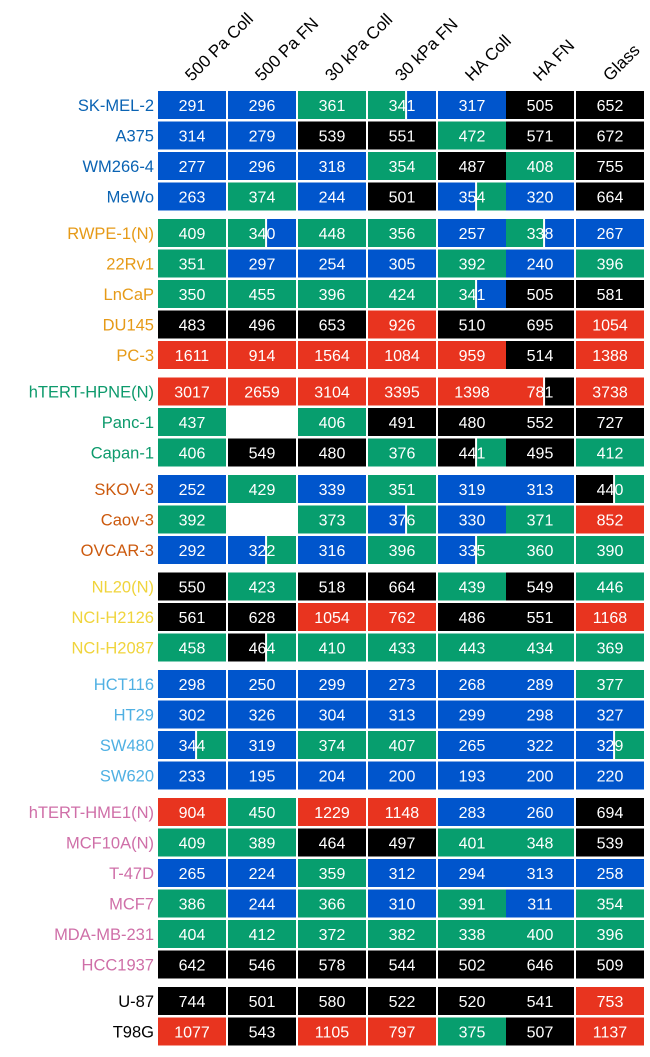  I want to click on cell-value: 439, so click(472, 588).